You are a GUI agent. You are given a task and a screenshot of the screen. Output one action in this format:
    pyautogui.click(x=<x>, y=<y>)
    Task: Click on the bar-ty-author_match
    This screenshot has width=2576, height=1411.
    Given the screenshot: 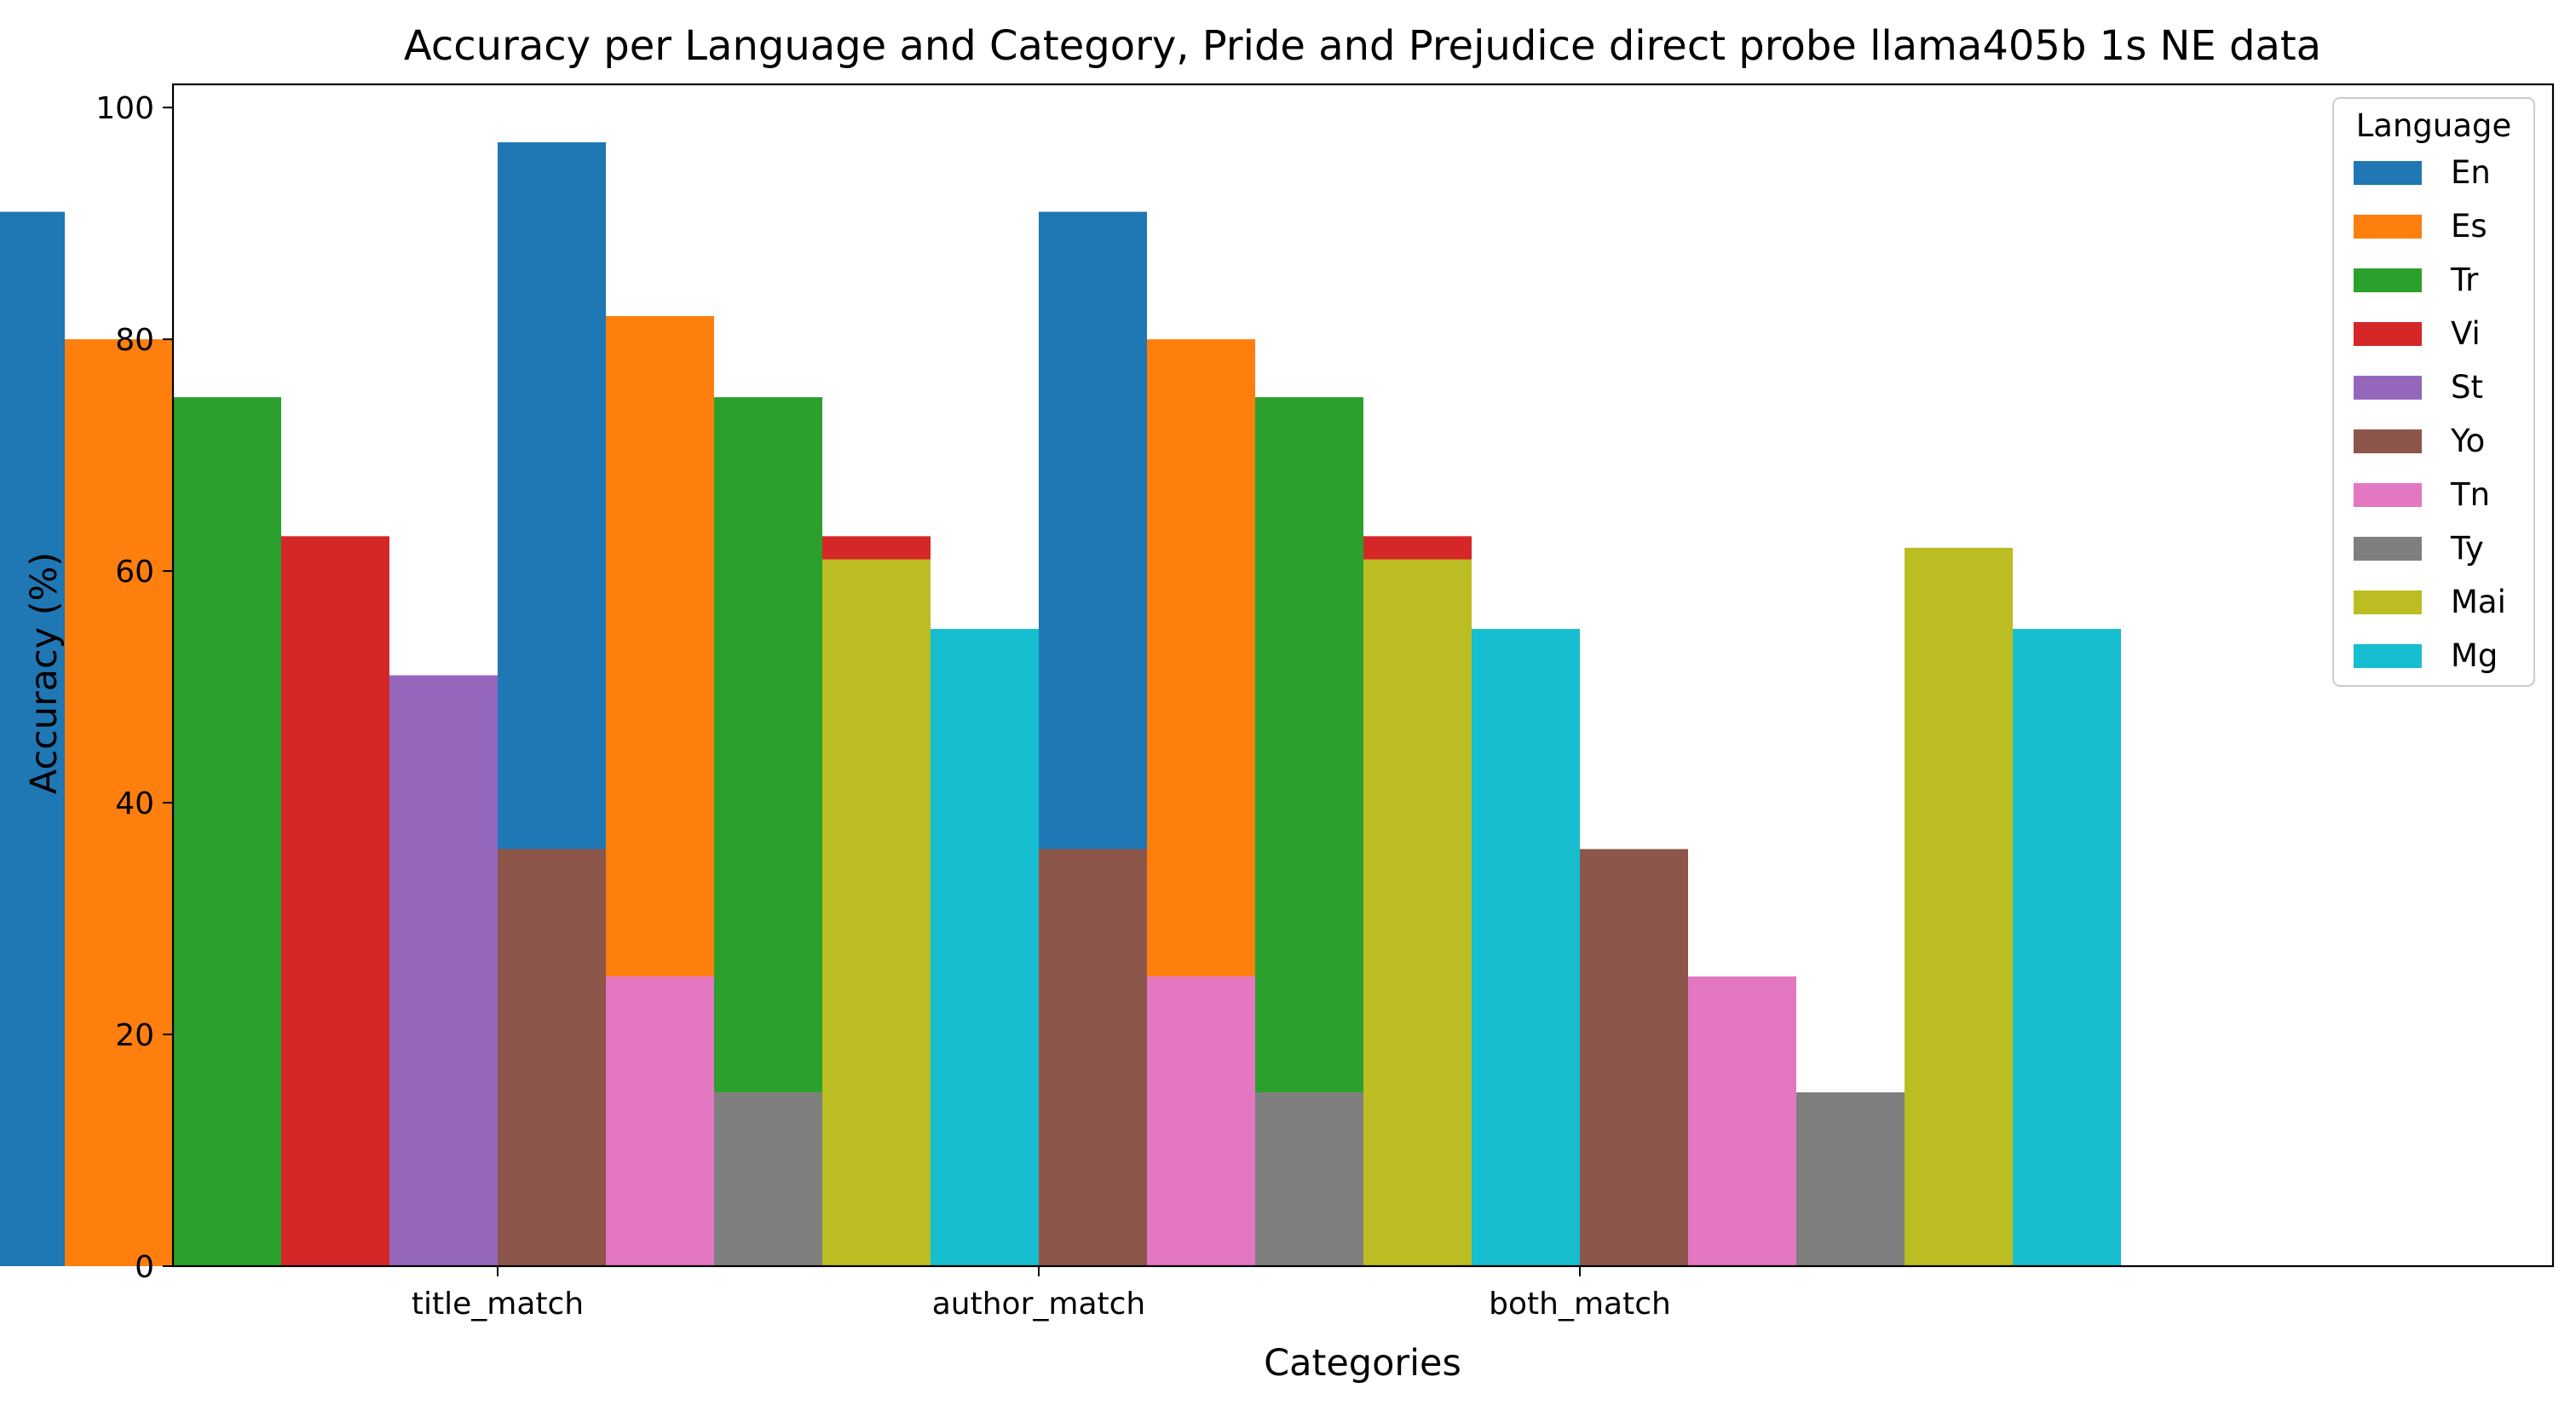 What is the action you would take?
    pyautogui.click(x=1309, y=1179)
    